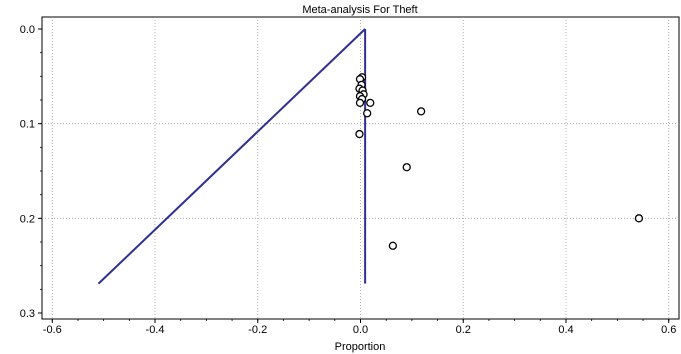 The height and width of the screenshot is (354, 681). What do you see at coordinates (155, 330) in the screenshot?
I see `x-tick-label: -0.4` at bounding box center [155, 330].